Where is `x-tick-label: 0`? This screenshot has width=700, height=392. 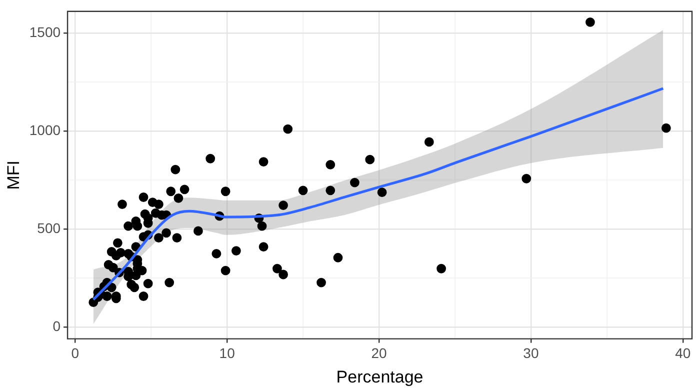
x-tick-label: 0 is located at coordinates (75, 353).